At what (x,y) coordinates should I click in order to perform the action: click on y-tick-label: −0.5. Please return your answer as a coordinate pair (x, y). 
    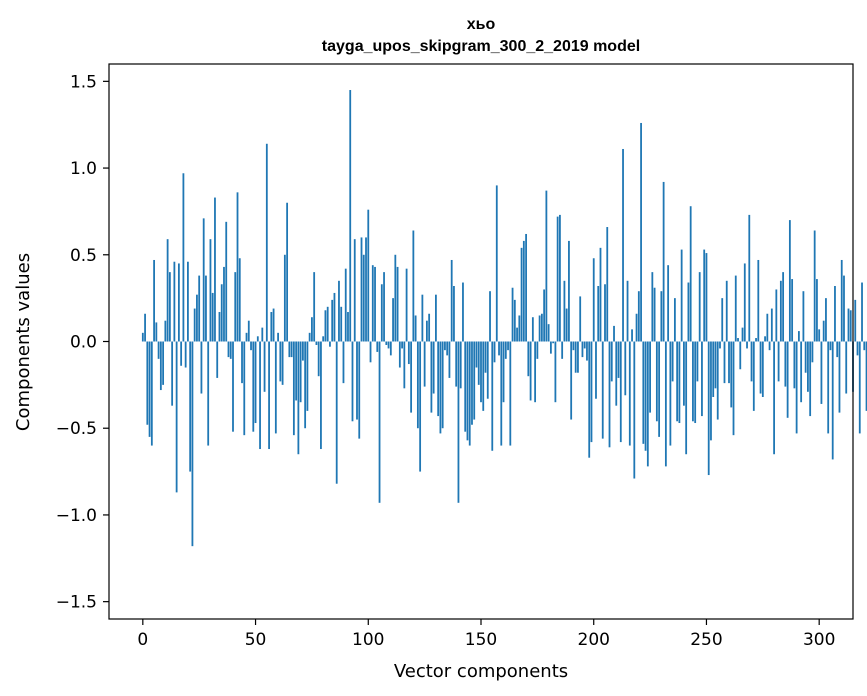
    Looking at the image, I should click on (76, 429).